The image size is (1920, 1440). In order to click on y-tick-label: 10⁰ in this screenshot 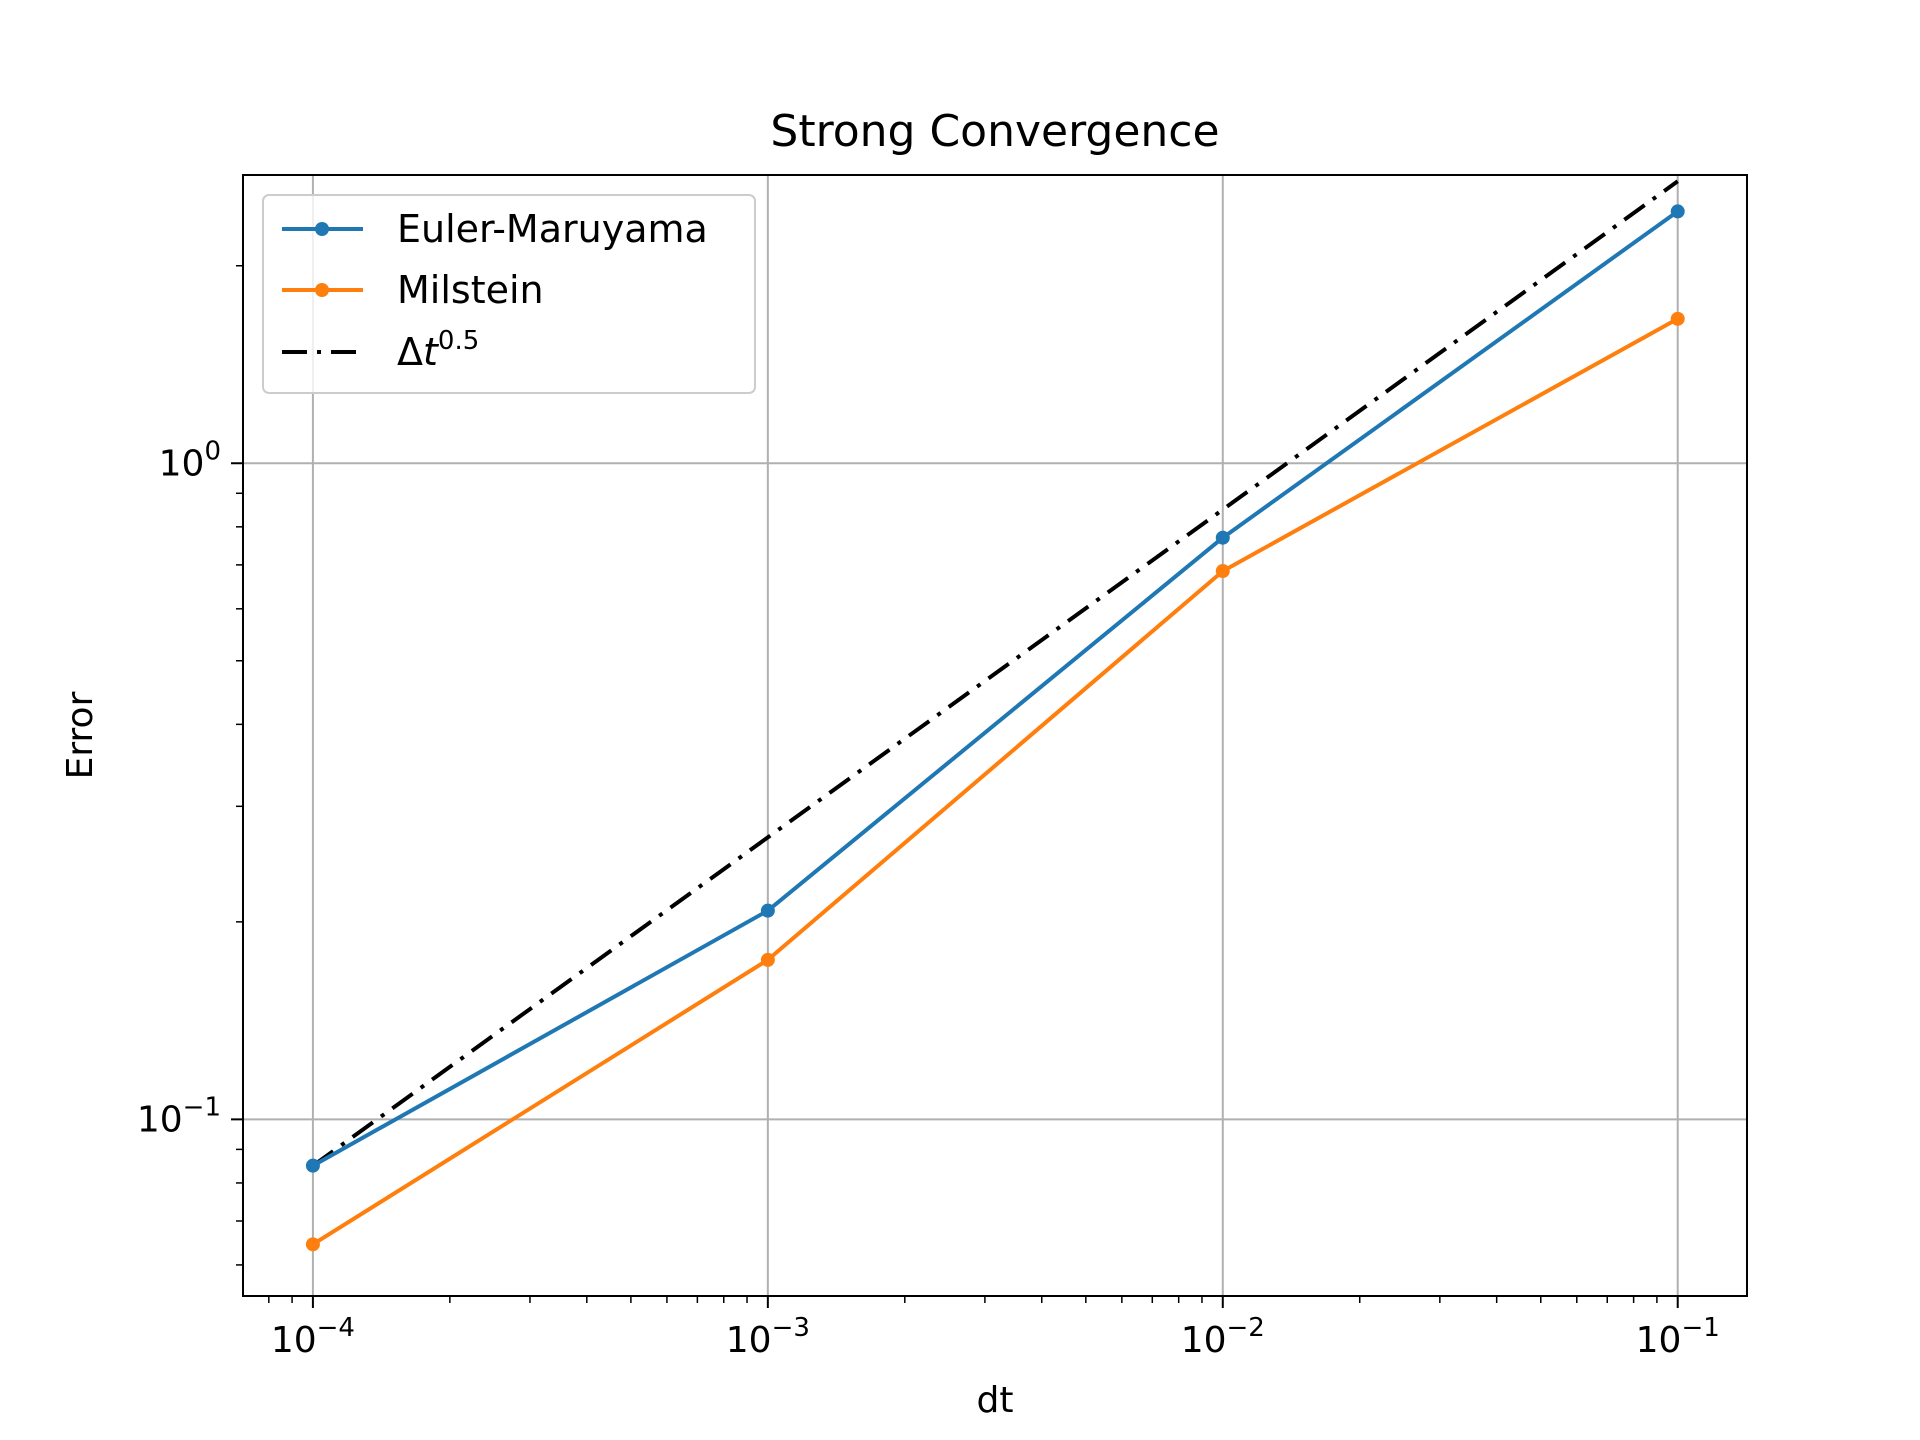, I will do `click(190, 460)`.